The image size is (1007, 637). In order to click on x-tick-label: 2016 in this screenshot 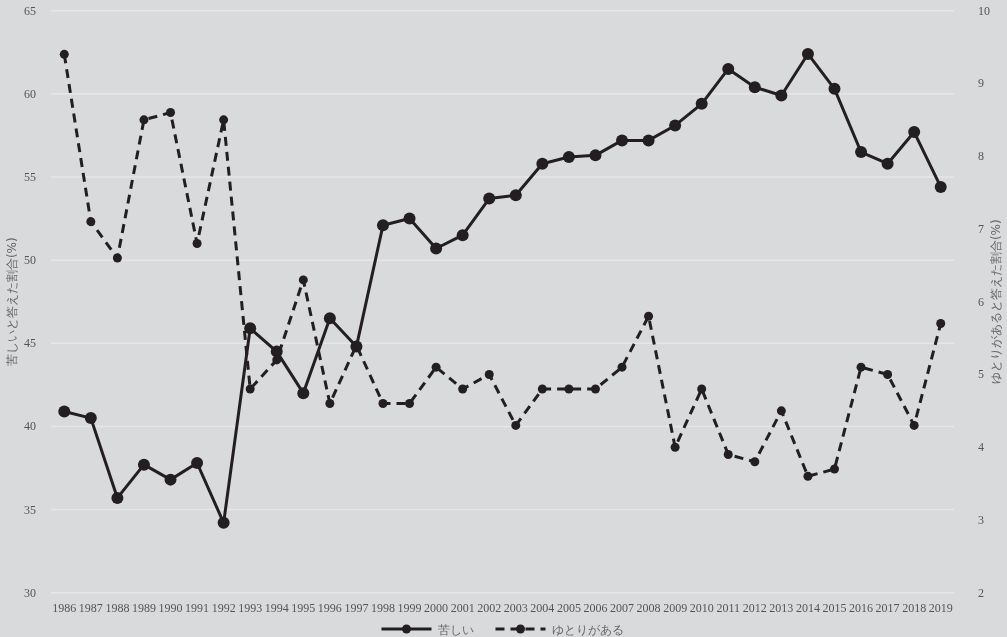, I will do `click(861, 608)`.